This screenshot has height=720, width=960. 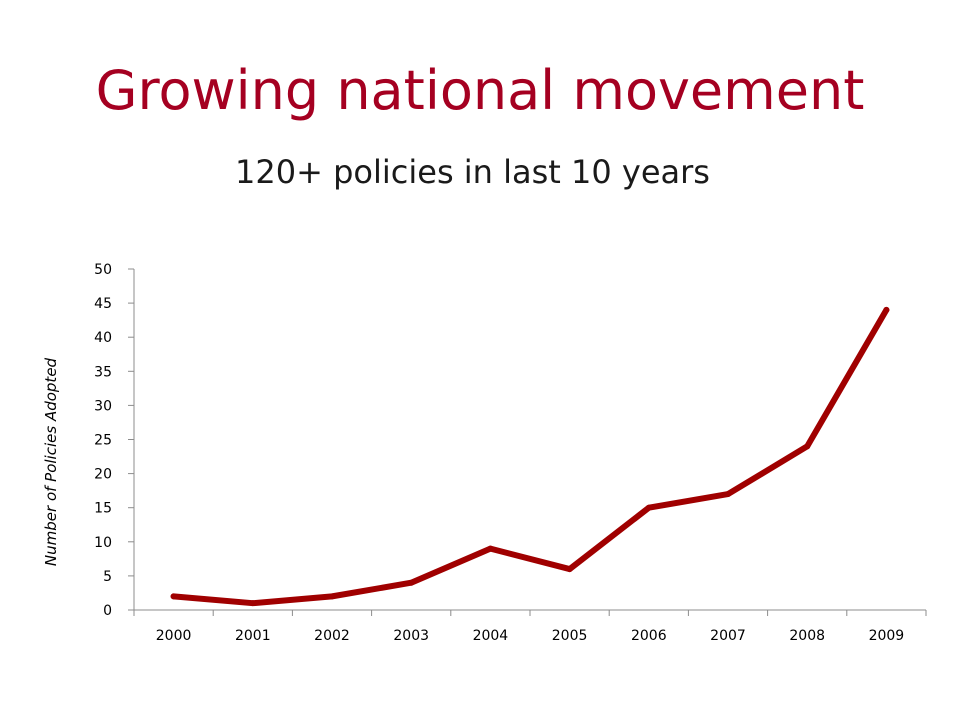 I want to click on y-tick-label: 25, so click(x=103, y=441).